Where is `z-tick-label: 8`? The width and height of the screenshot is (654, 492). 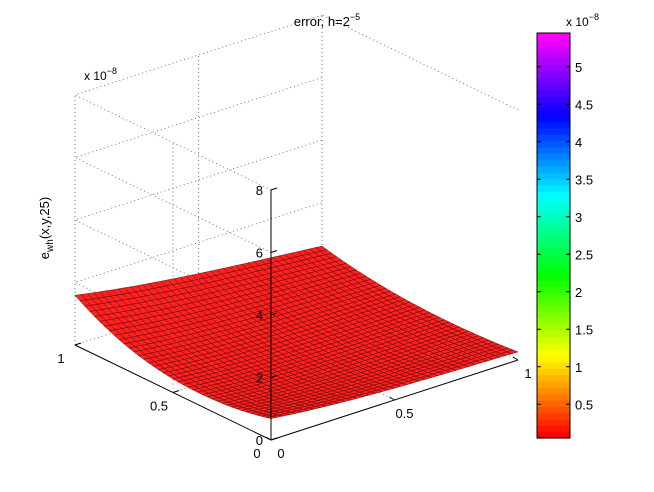 z-tick-label: 8 is located at coordinates (259, 190).